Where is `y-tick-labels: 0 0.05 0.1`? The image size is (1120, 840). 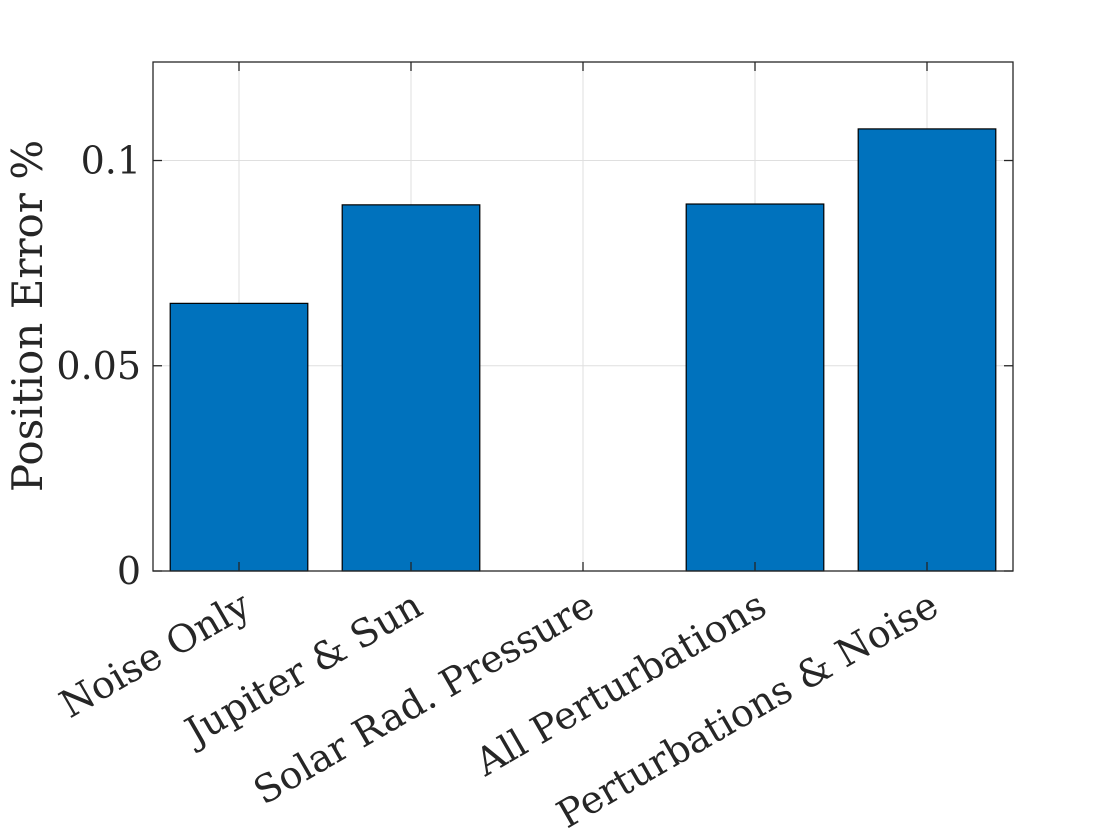 y-tick-labels: 0 0.05 0.1 is located at coordinates (98, 366).